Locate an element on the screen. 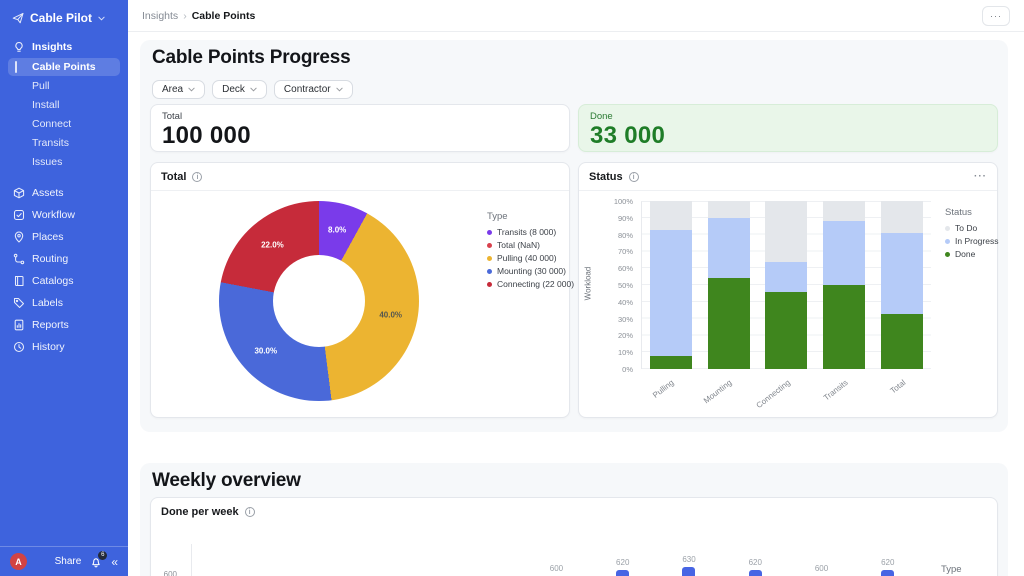  sidebar-item-workflow: Workflow is located at coordinates (64, 215).